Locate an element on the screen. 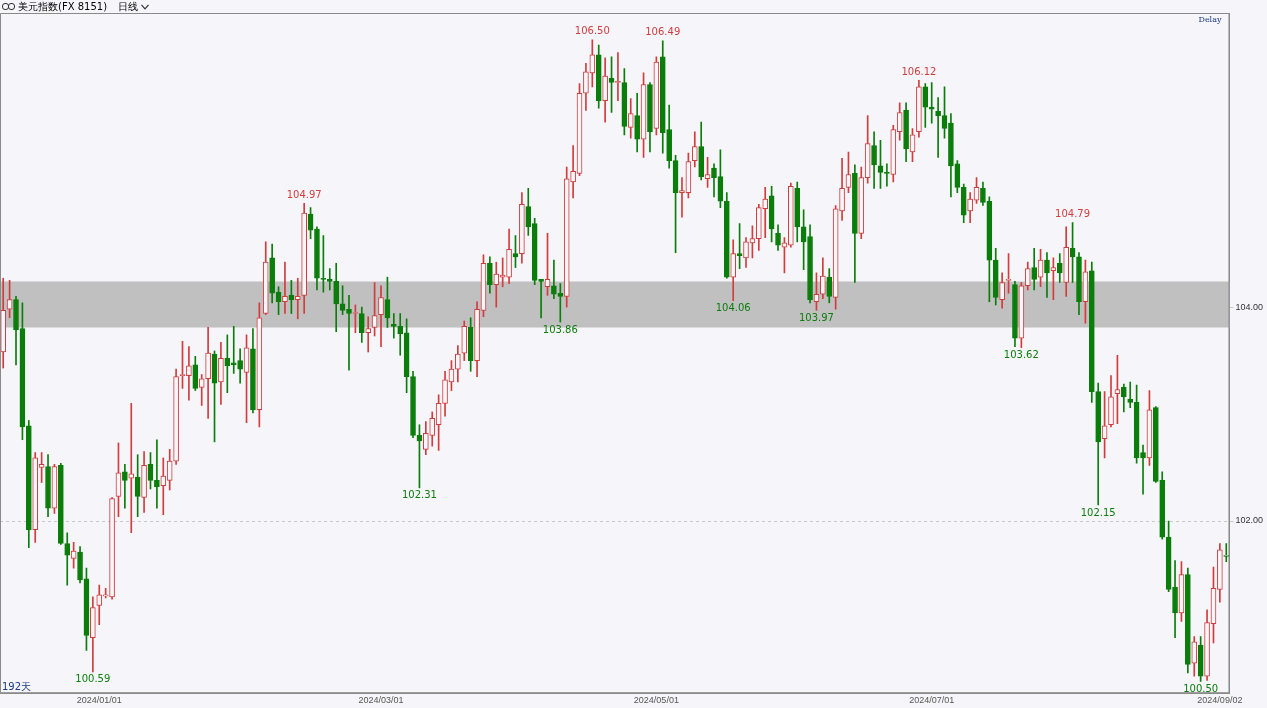 Image resolution: width=1267 pixels, height=708 pixels. annotation: 102.15 is located at coordinates (1098, 512).